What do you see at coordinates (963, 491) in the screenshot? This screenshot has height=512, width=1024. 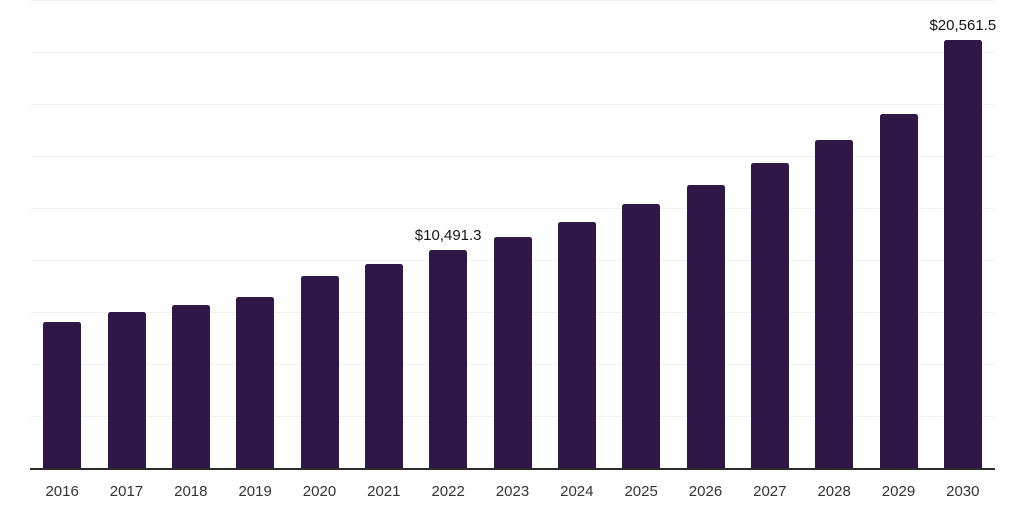 I see `x-tick-label-2030: 2030` at bounding box center [963, 491].